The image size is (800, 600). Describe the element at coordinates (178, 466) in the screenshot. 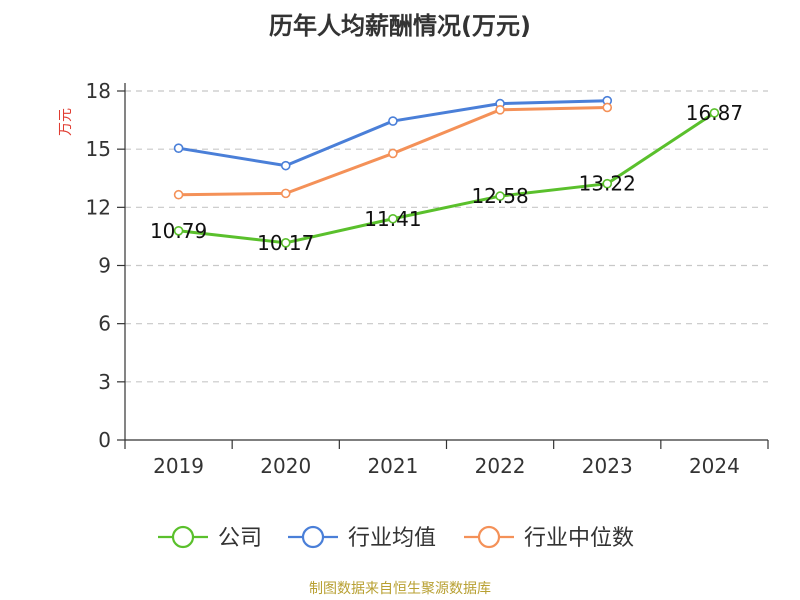

I see `x-tick-label: 2019` at that location.